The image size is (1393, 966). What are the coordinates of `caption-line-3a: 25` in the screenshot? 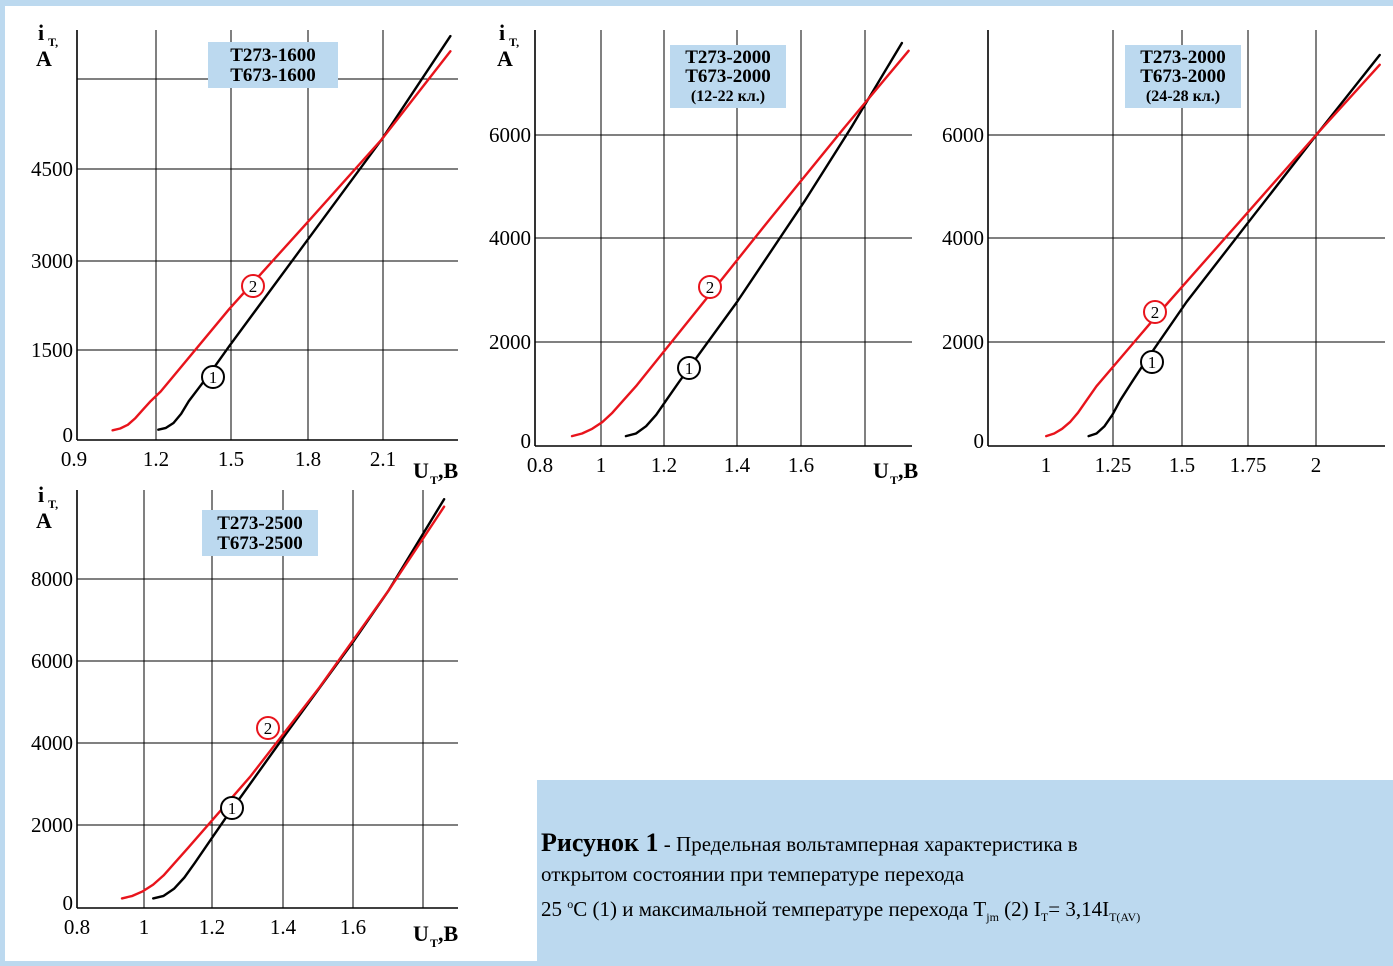 It's located at (554, 909).